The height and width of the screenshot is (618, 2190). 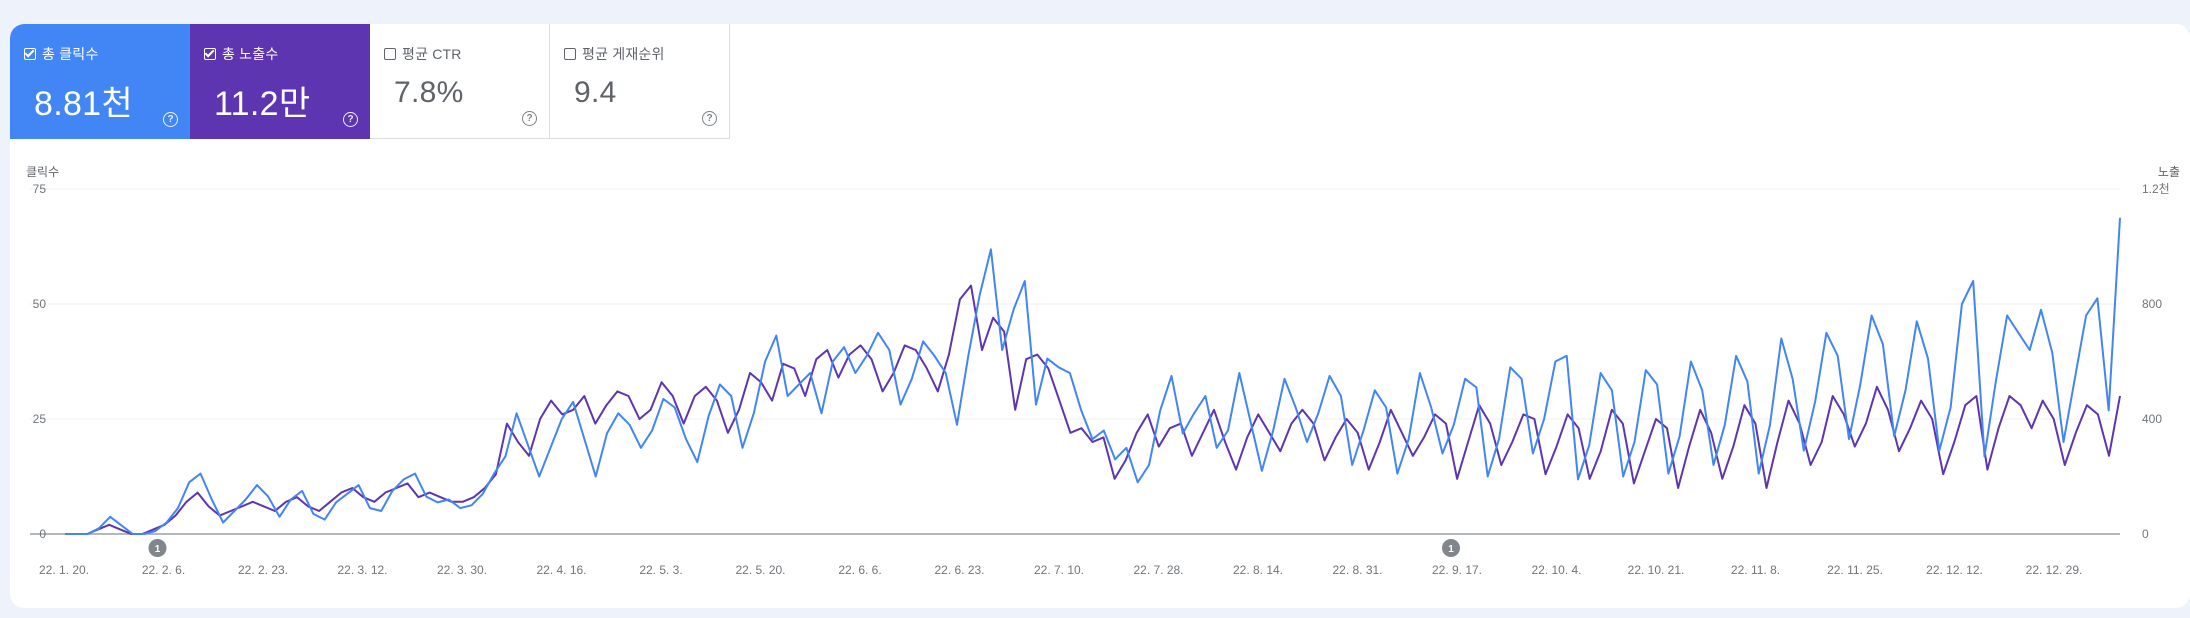 I want to click on metric-value: 11.2만, so click(x=262, y=104).